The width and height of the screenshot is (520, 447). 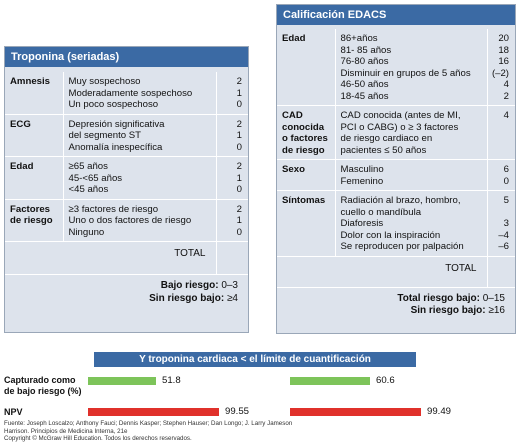 I want to click on total-bajo-label: Total riesgo bajo:, so click(x=438, y=298).